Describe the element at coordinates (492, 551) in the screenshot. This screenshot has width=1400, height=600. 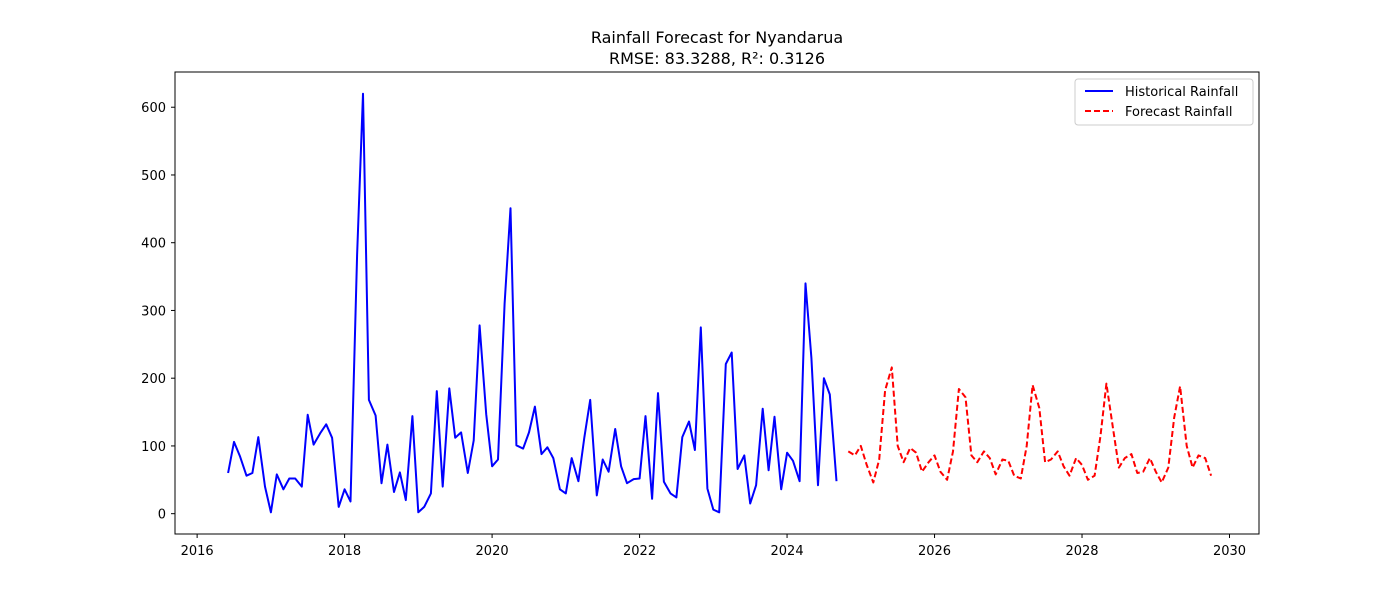
I see `x-tick-label: 2020` at that location.